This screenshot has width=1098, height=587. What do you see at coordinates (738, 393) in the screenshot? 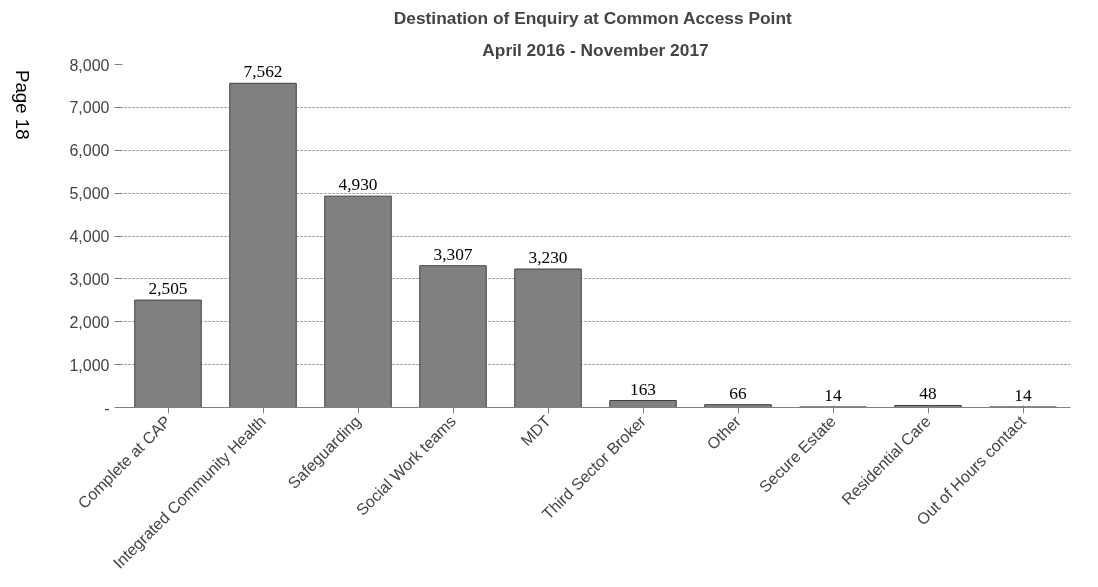
I see `data-label: 66` at bounding box center [738, 393].